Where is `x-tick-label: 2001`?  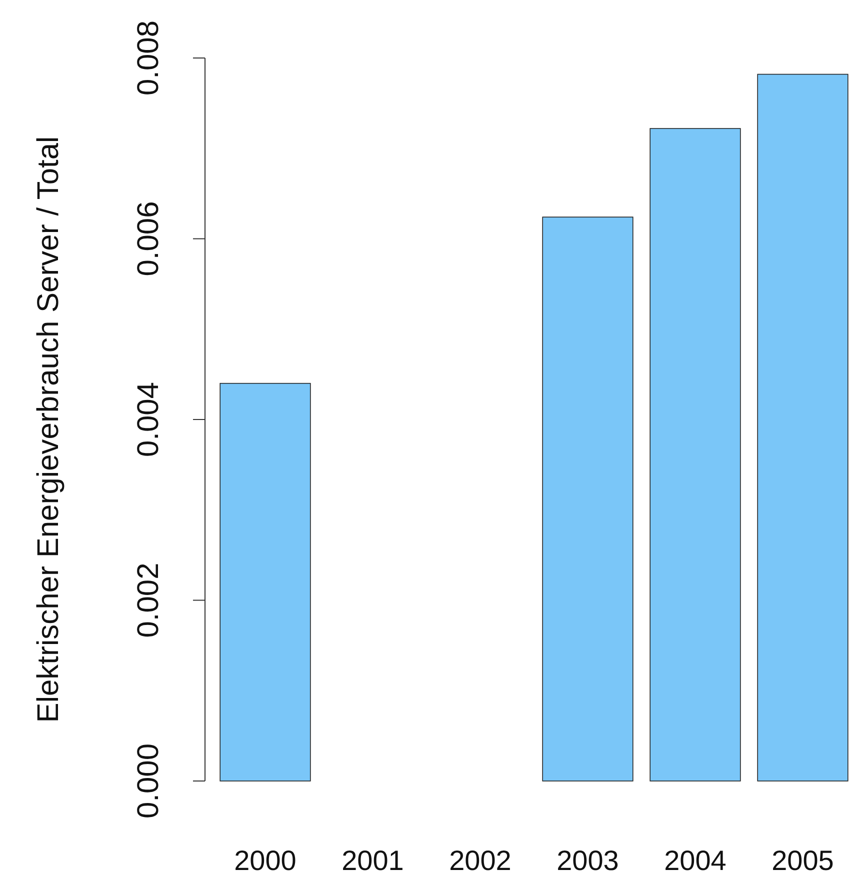
x-tick-label: 2001 is located at coordinates (373, 860).